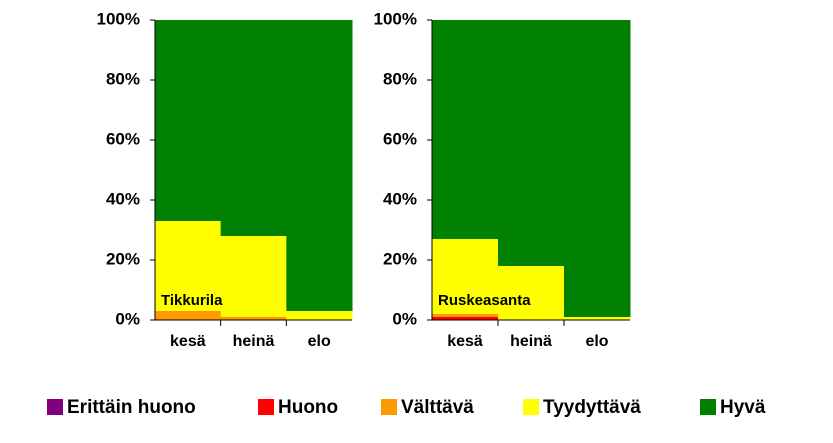 The height and width of the screenshot is (443, 833). What do you see at coordinates (484, 300) in the screenshot?
I see `panel-label: Ruskeasanta` at bounding box center [484, 300].